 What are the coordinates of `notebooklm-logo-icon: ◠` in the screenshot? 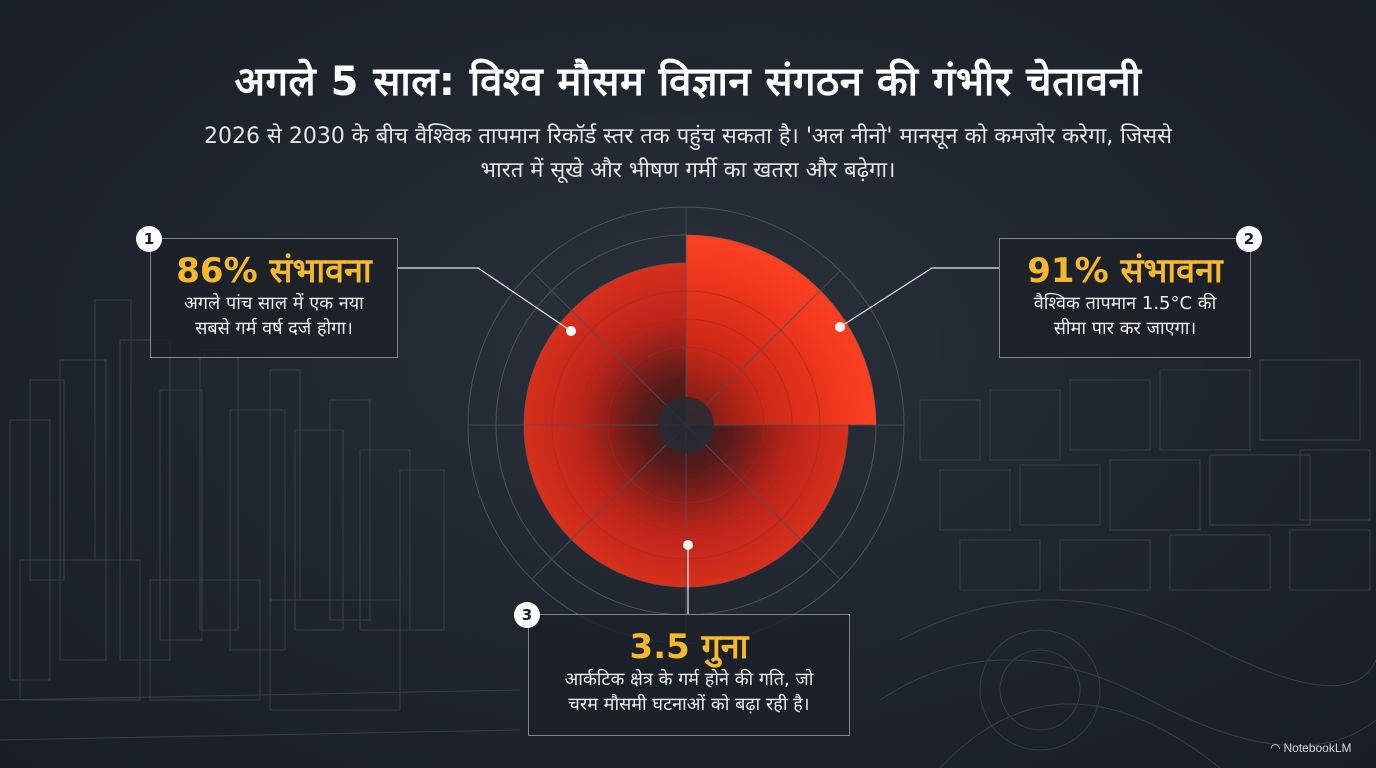 It's located at (1275, 748).